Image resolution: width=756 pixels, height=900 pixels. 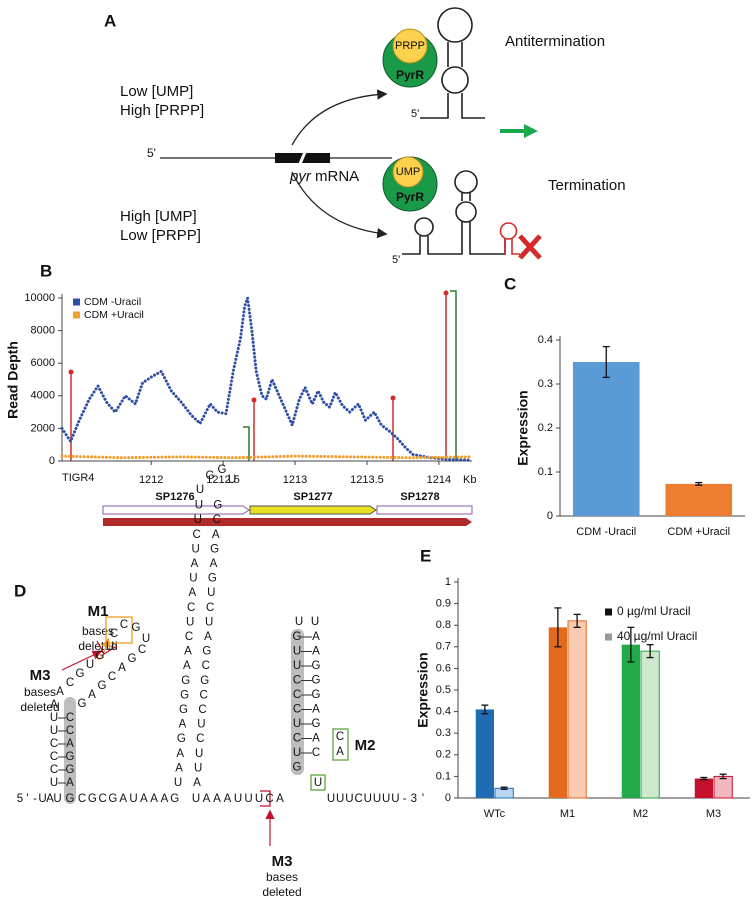 I want to click on y-axis-label: Read Depth, so click(x=13, y=380).